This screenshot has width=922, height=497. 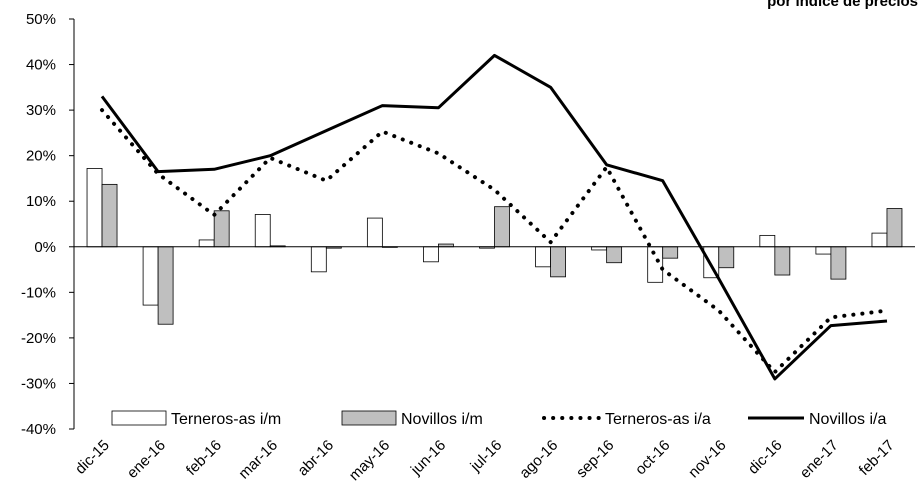 I want to click on y-tick-label: 50%, so click(x=41, y=19).